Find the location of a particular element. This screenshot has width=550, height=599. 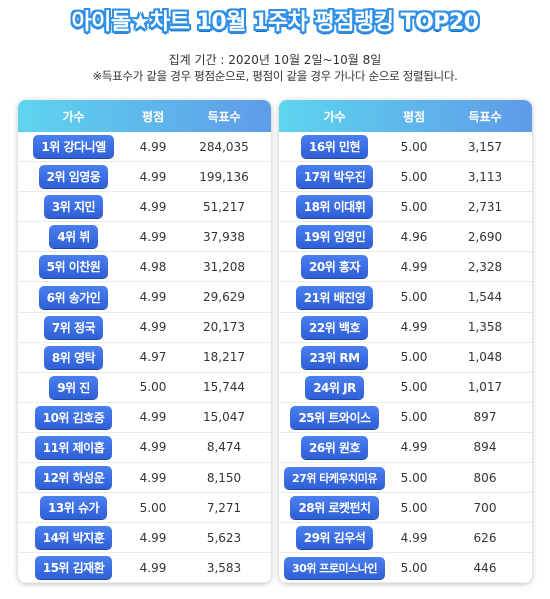

votes-cell: 1,017 is located at coordinates (485, 387).